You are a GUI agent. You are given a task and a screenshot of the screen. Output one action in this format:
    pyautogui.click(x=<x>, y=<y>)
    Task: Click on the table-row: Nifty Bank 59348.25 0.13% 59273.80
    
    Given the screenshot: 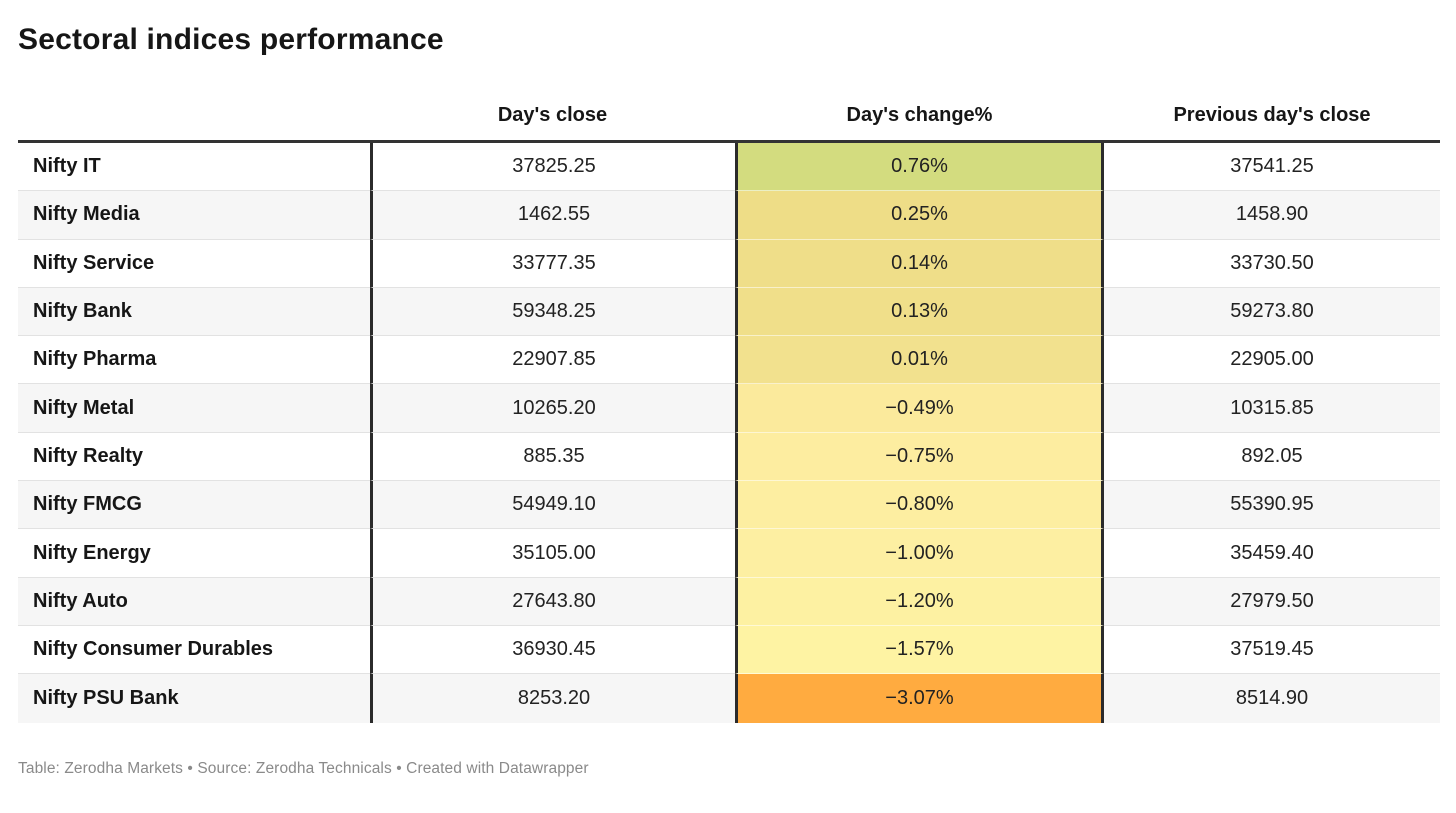 What is the action you would take?
    pyautogui.click(x=729, y=312)
    